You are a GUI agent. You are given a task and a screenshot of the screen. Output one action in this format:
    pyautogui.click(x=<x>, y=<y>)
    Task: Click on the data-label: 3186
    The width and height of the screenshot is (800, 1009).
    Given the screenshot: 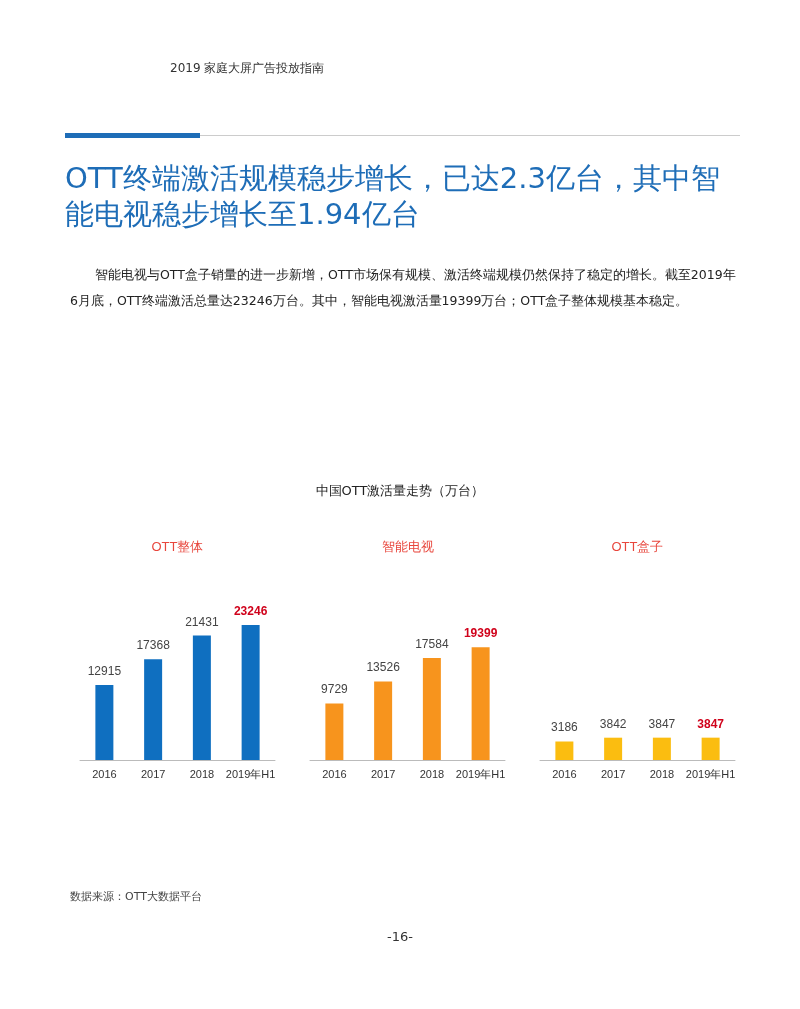 What is the action you would take?
    pyautogui.click(x=565, y=727)
    